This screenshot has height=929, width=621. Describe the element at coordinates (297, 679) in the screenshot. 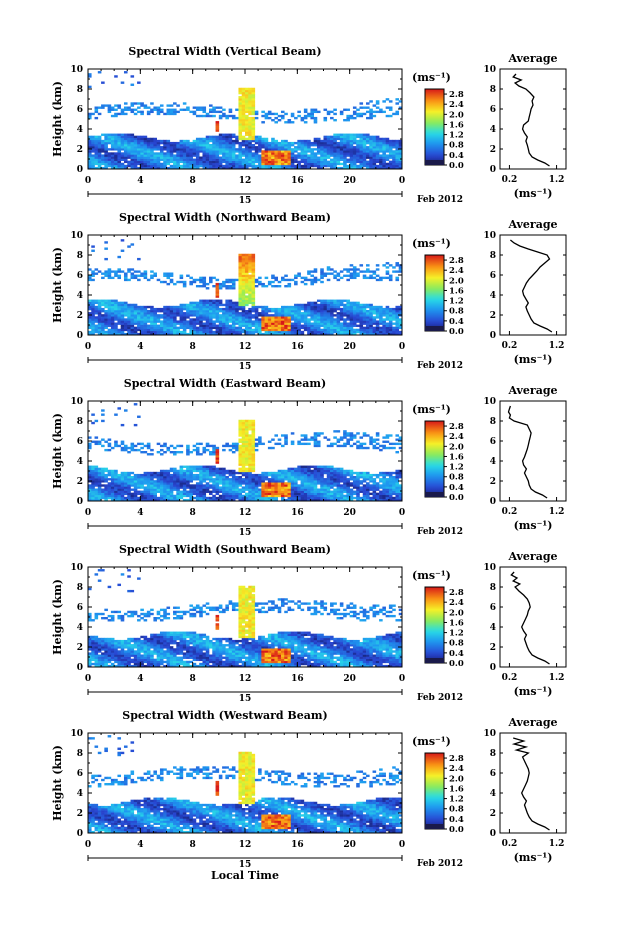

I see `x-tick-label: 16` at that location.